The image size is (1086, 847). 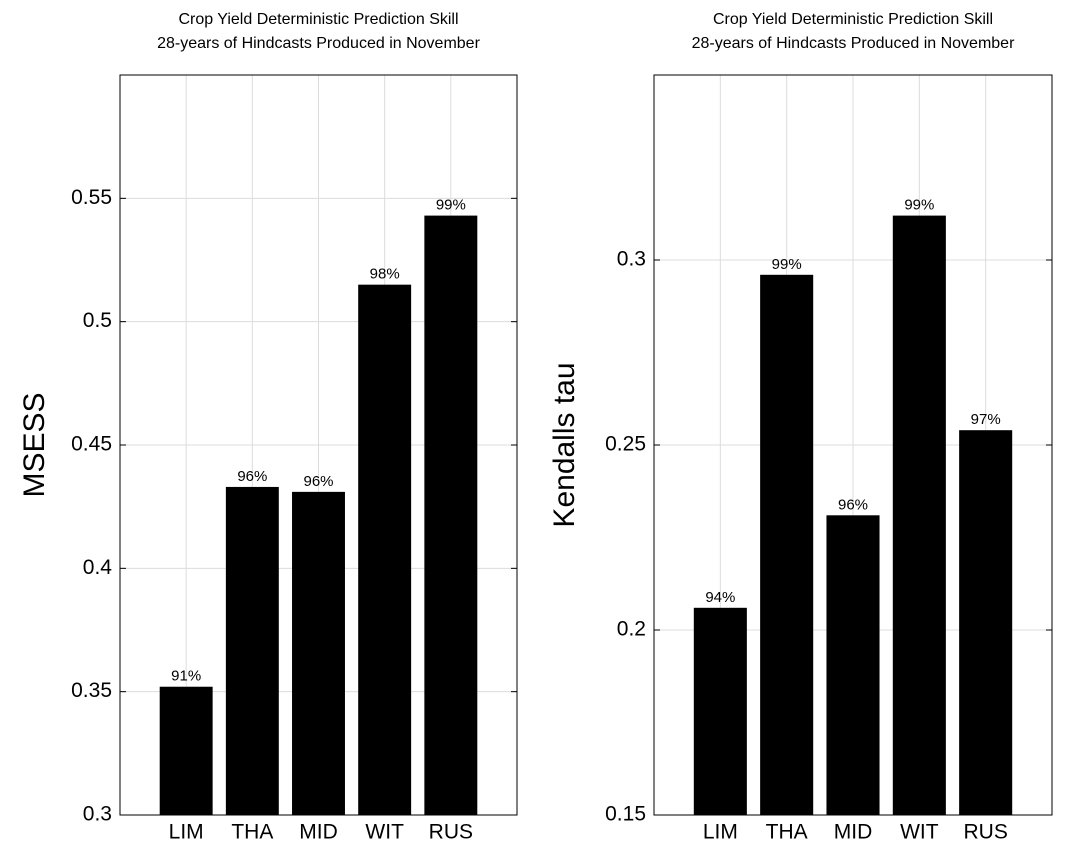 I want to click on y-tick-label: 0.2, so click(x=631, y=629).